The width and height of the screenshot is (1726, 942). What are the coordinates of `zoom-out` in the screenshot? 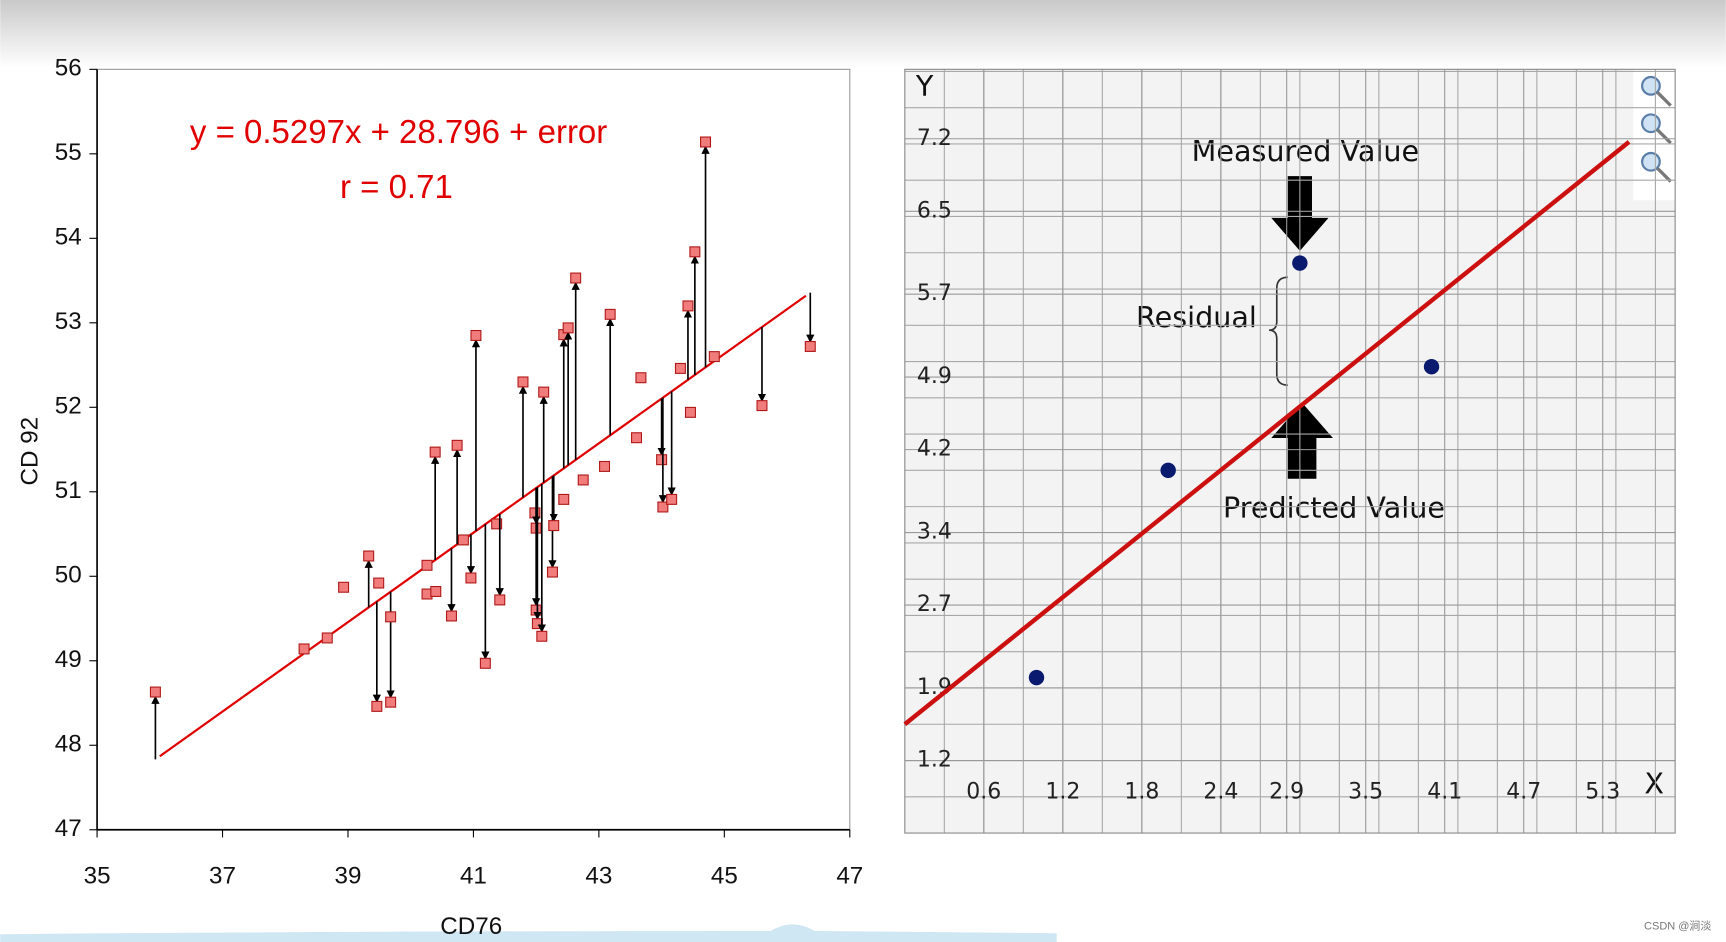 It's located at (1651, 123).